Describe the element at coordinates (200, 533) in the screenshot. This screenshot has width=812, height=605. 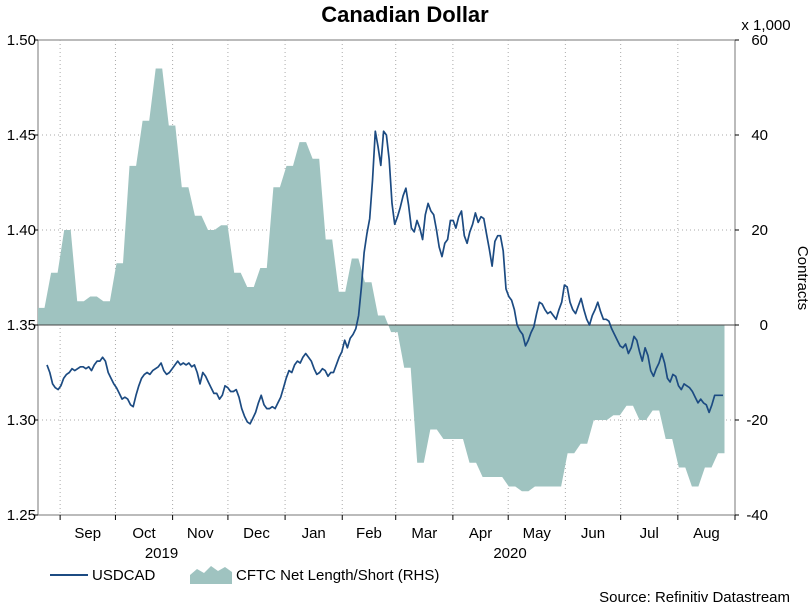
I see `x-month-label: Nov` at that location.